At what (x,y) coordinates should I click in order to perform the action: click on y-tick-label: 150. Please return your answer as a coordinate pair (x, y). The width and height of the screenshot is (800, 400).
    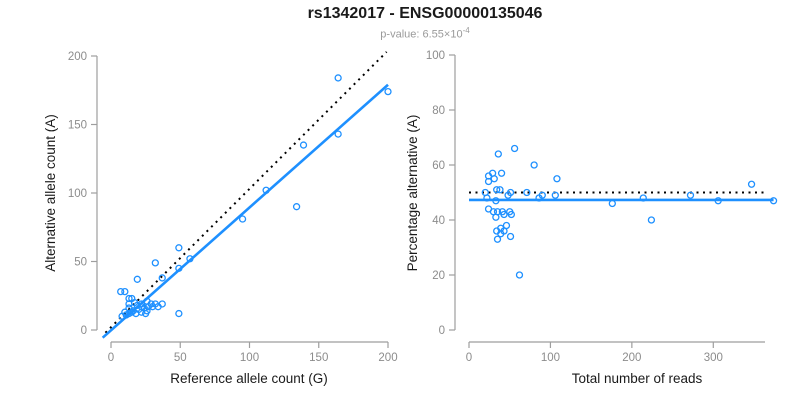
    Looking at the image, I should click on (77, 126).